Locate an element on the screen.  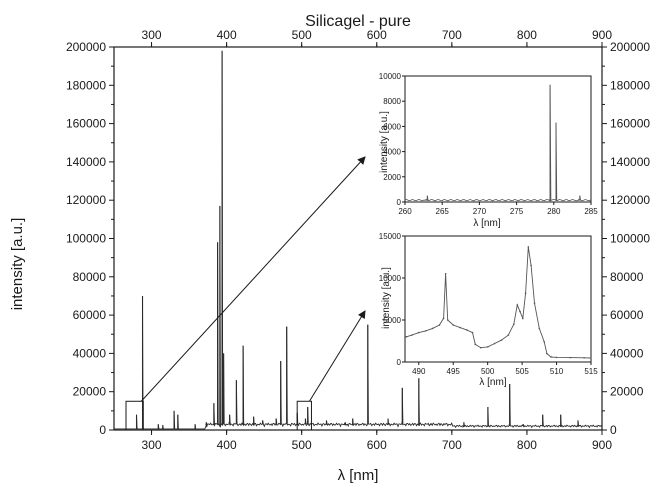
y-tick-label: 180000 is located at coordinates (86, 85).